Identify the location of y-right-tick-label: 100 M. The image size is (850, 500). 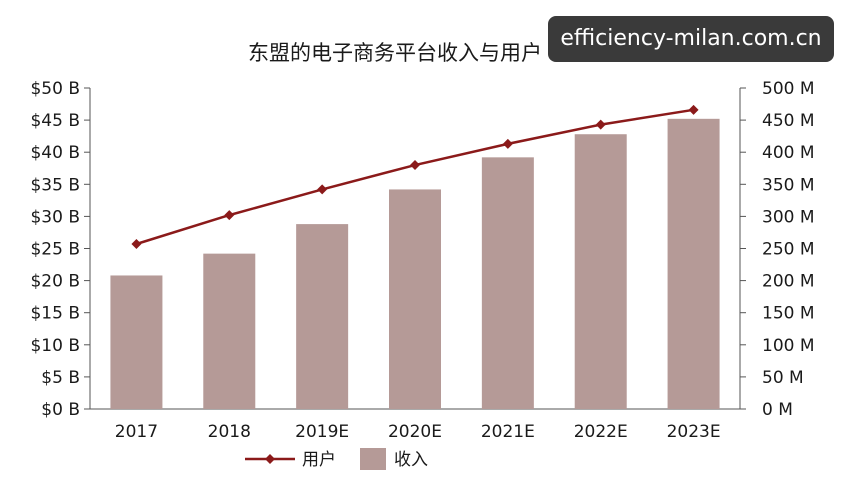
(788, 346).